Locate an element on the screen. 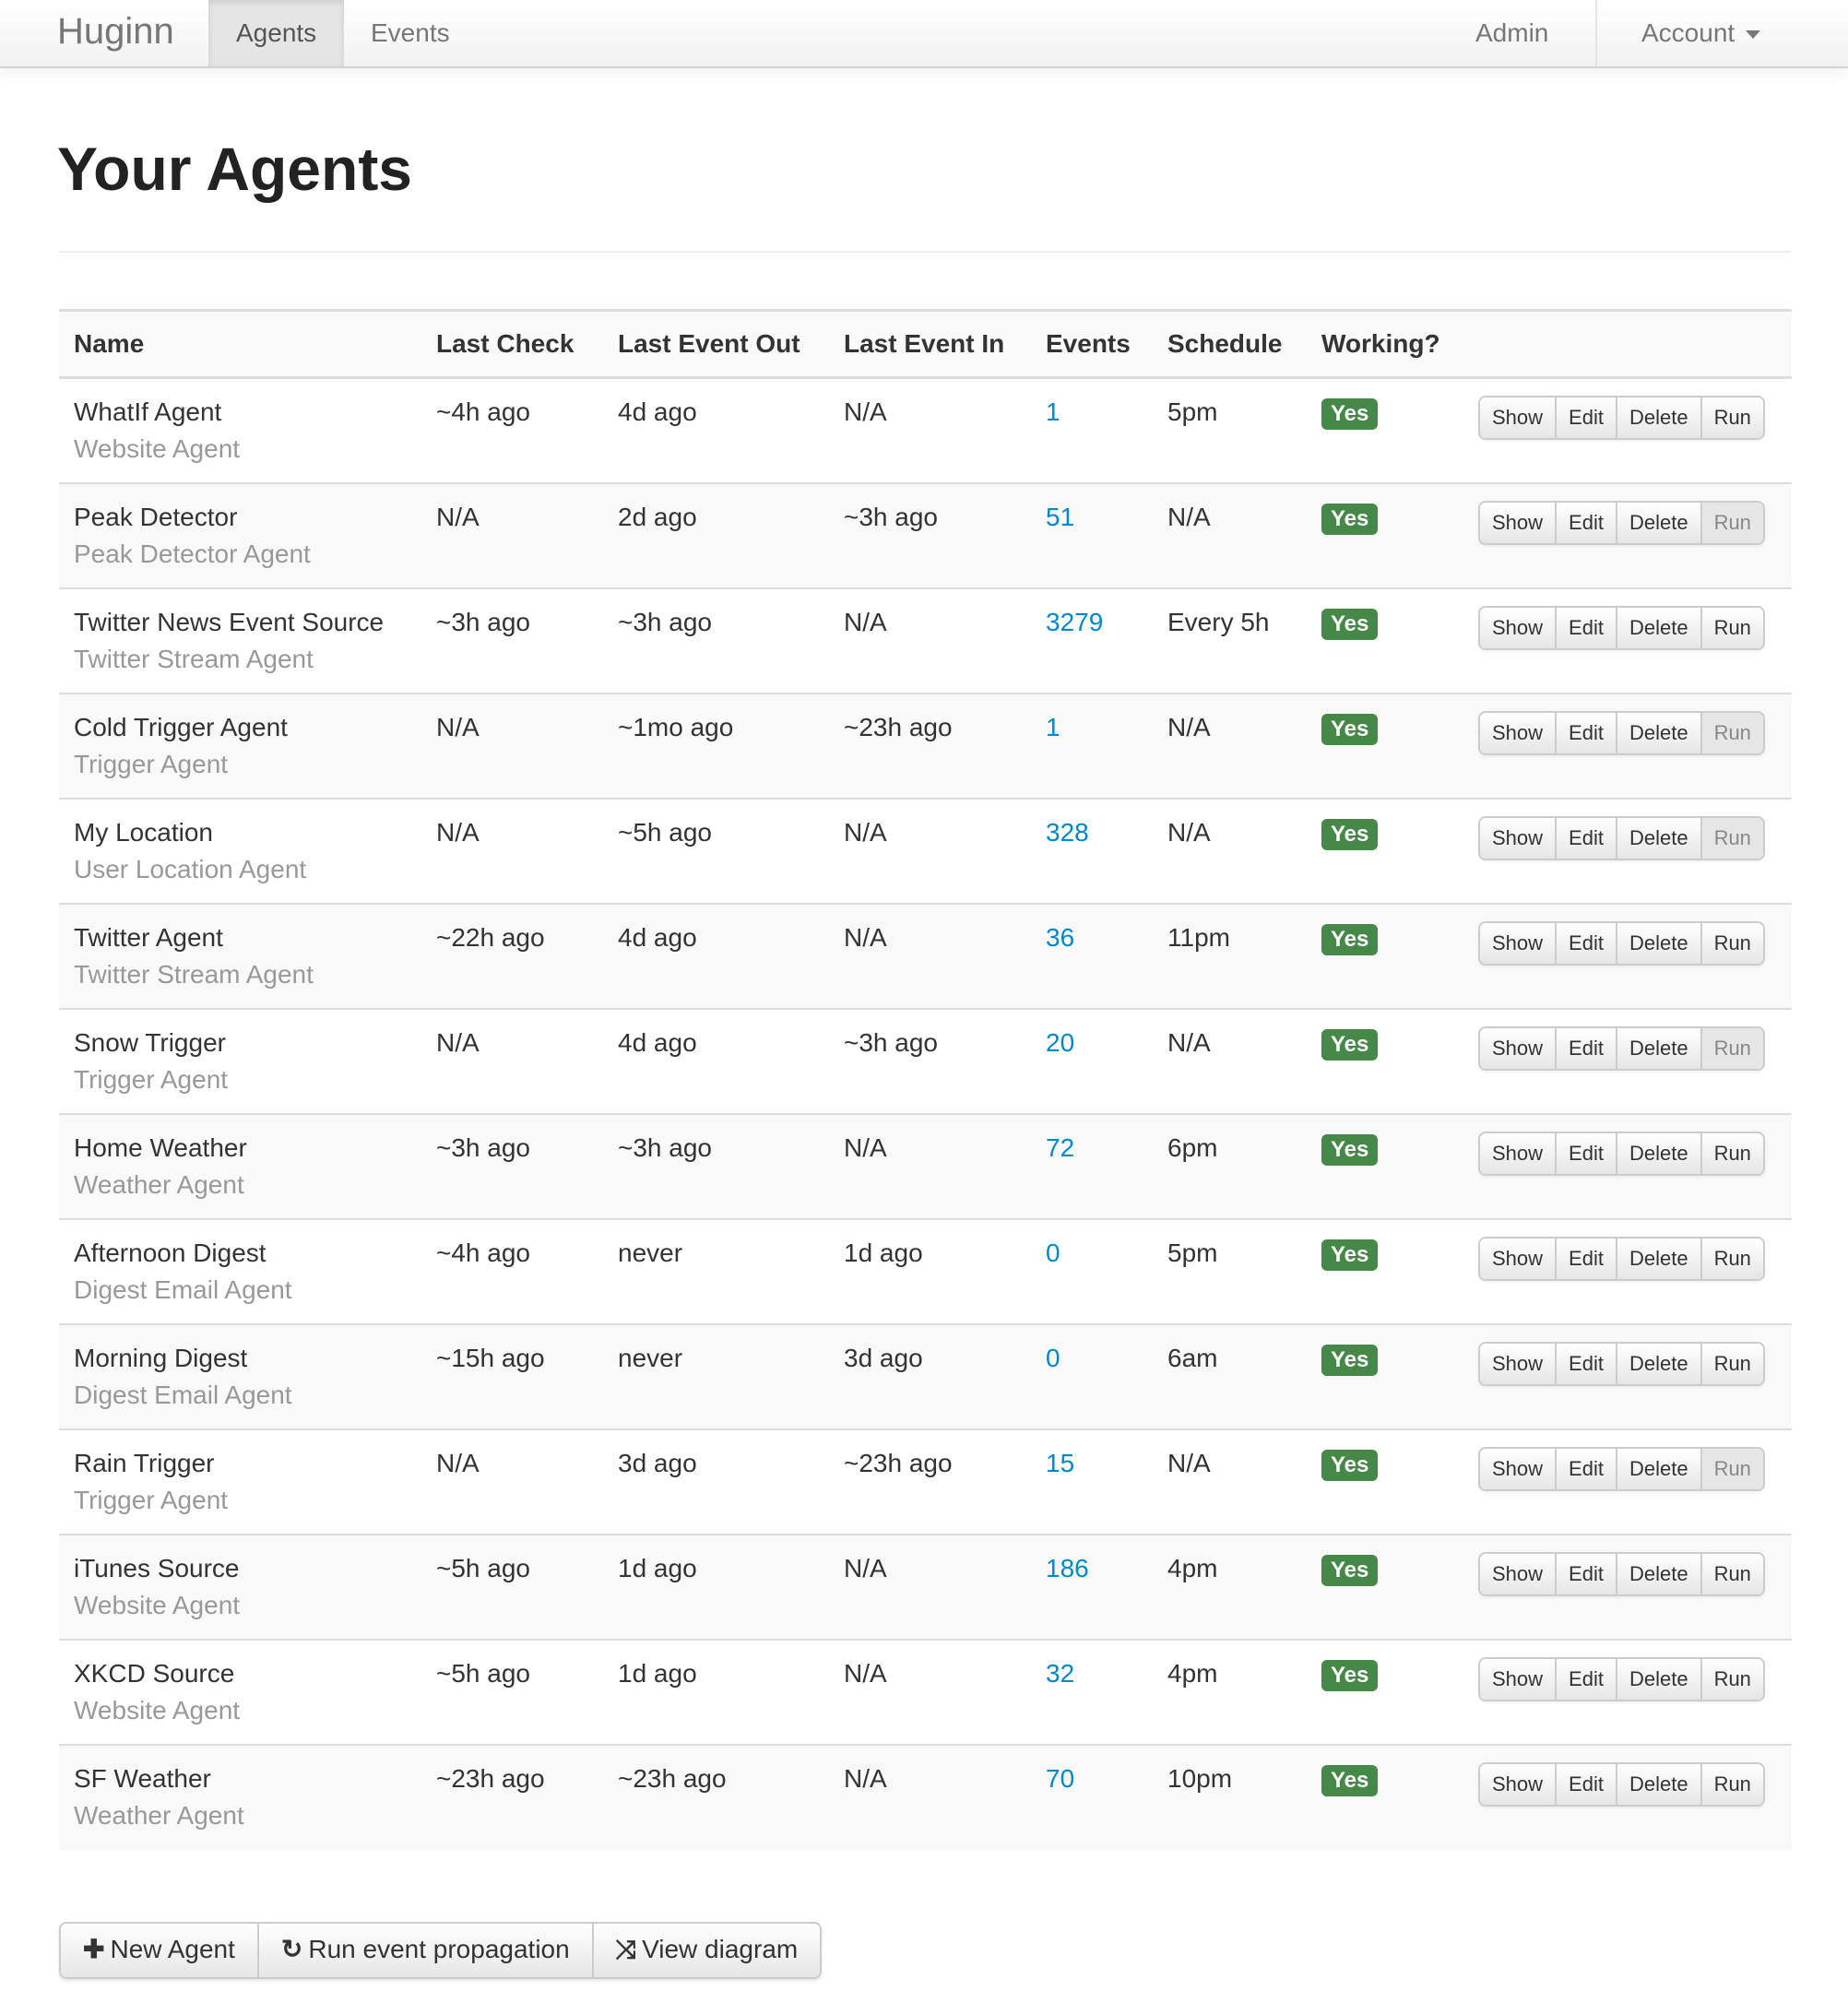  cell-last-check: ~15h ago is located at coordinates (512, 1375).